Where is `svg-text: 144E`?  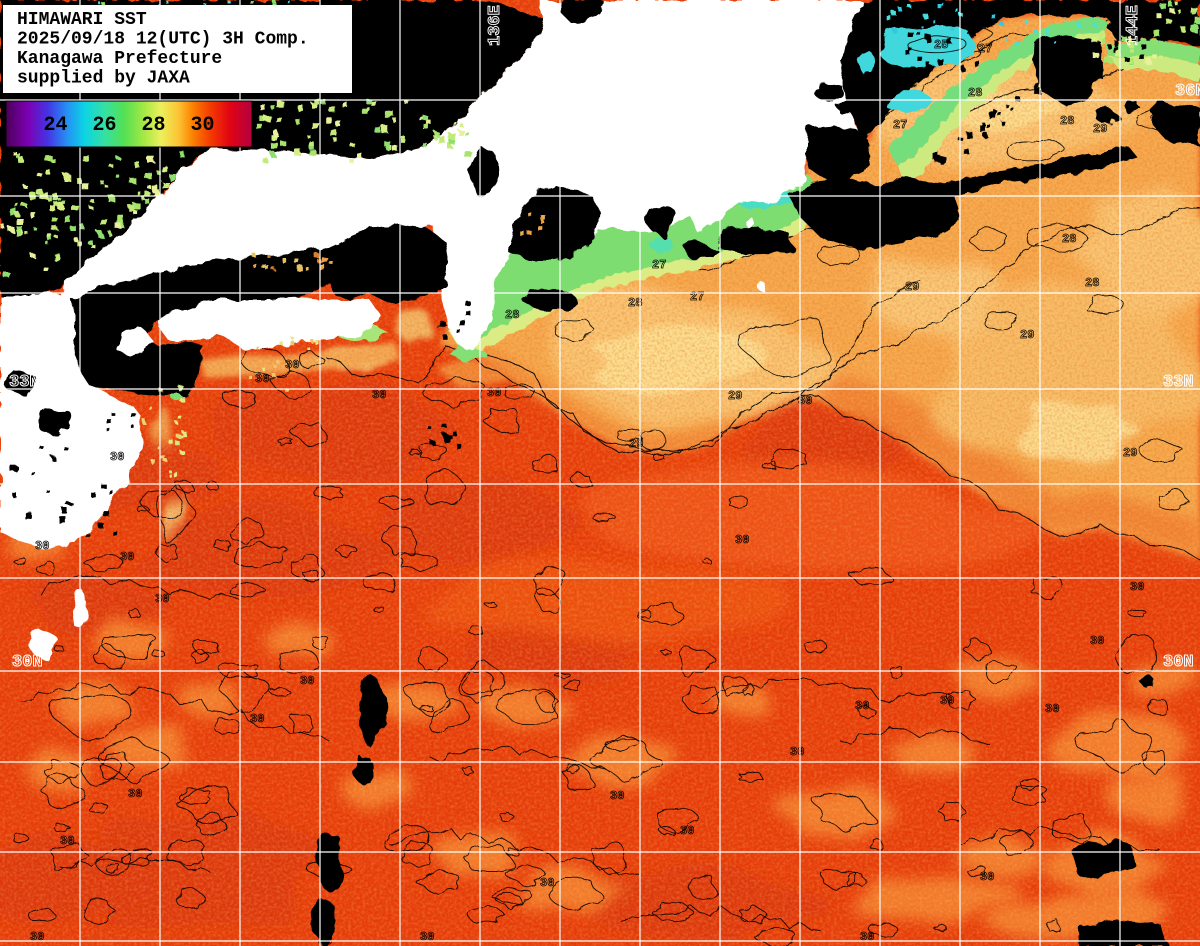
svg-text: 144E is located at coordinates (1133, 25).